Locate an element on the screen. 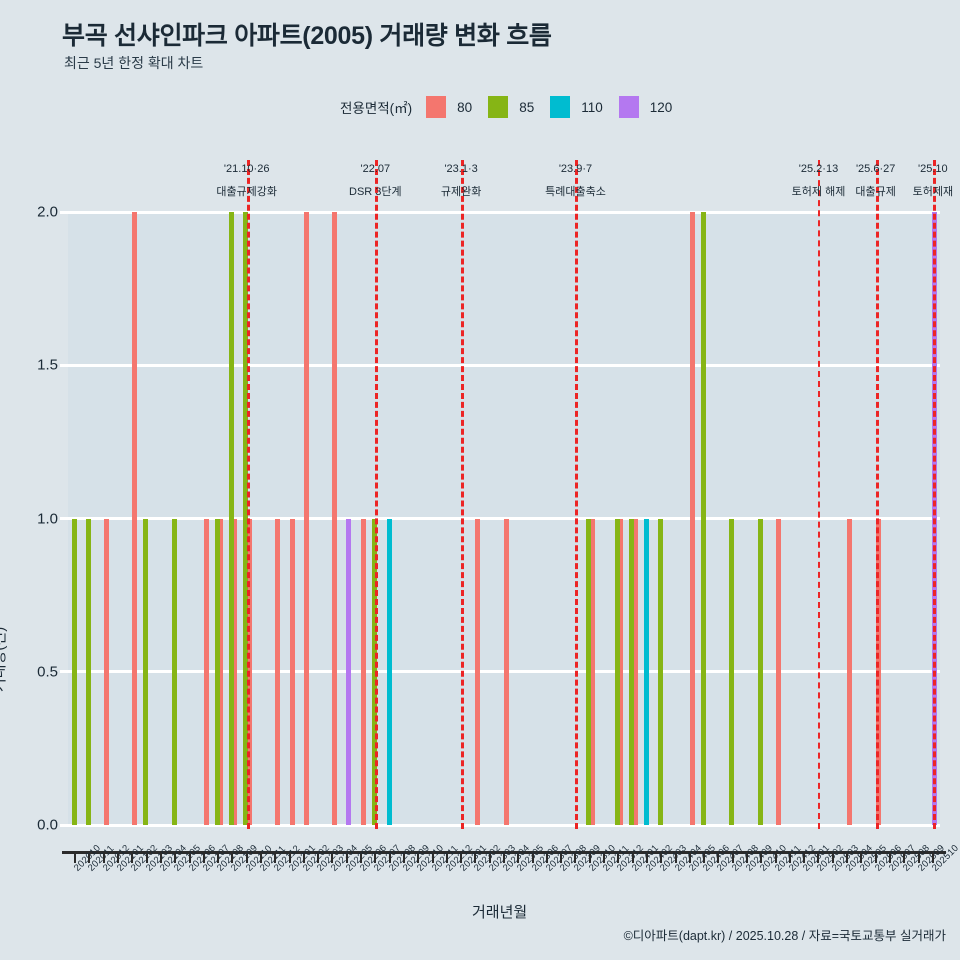 This screenshot has height=960, width=960. event-date-label: '23.9·7 is located at coordinates (575, 169).